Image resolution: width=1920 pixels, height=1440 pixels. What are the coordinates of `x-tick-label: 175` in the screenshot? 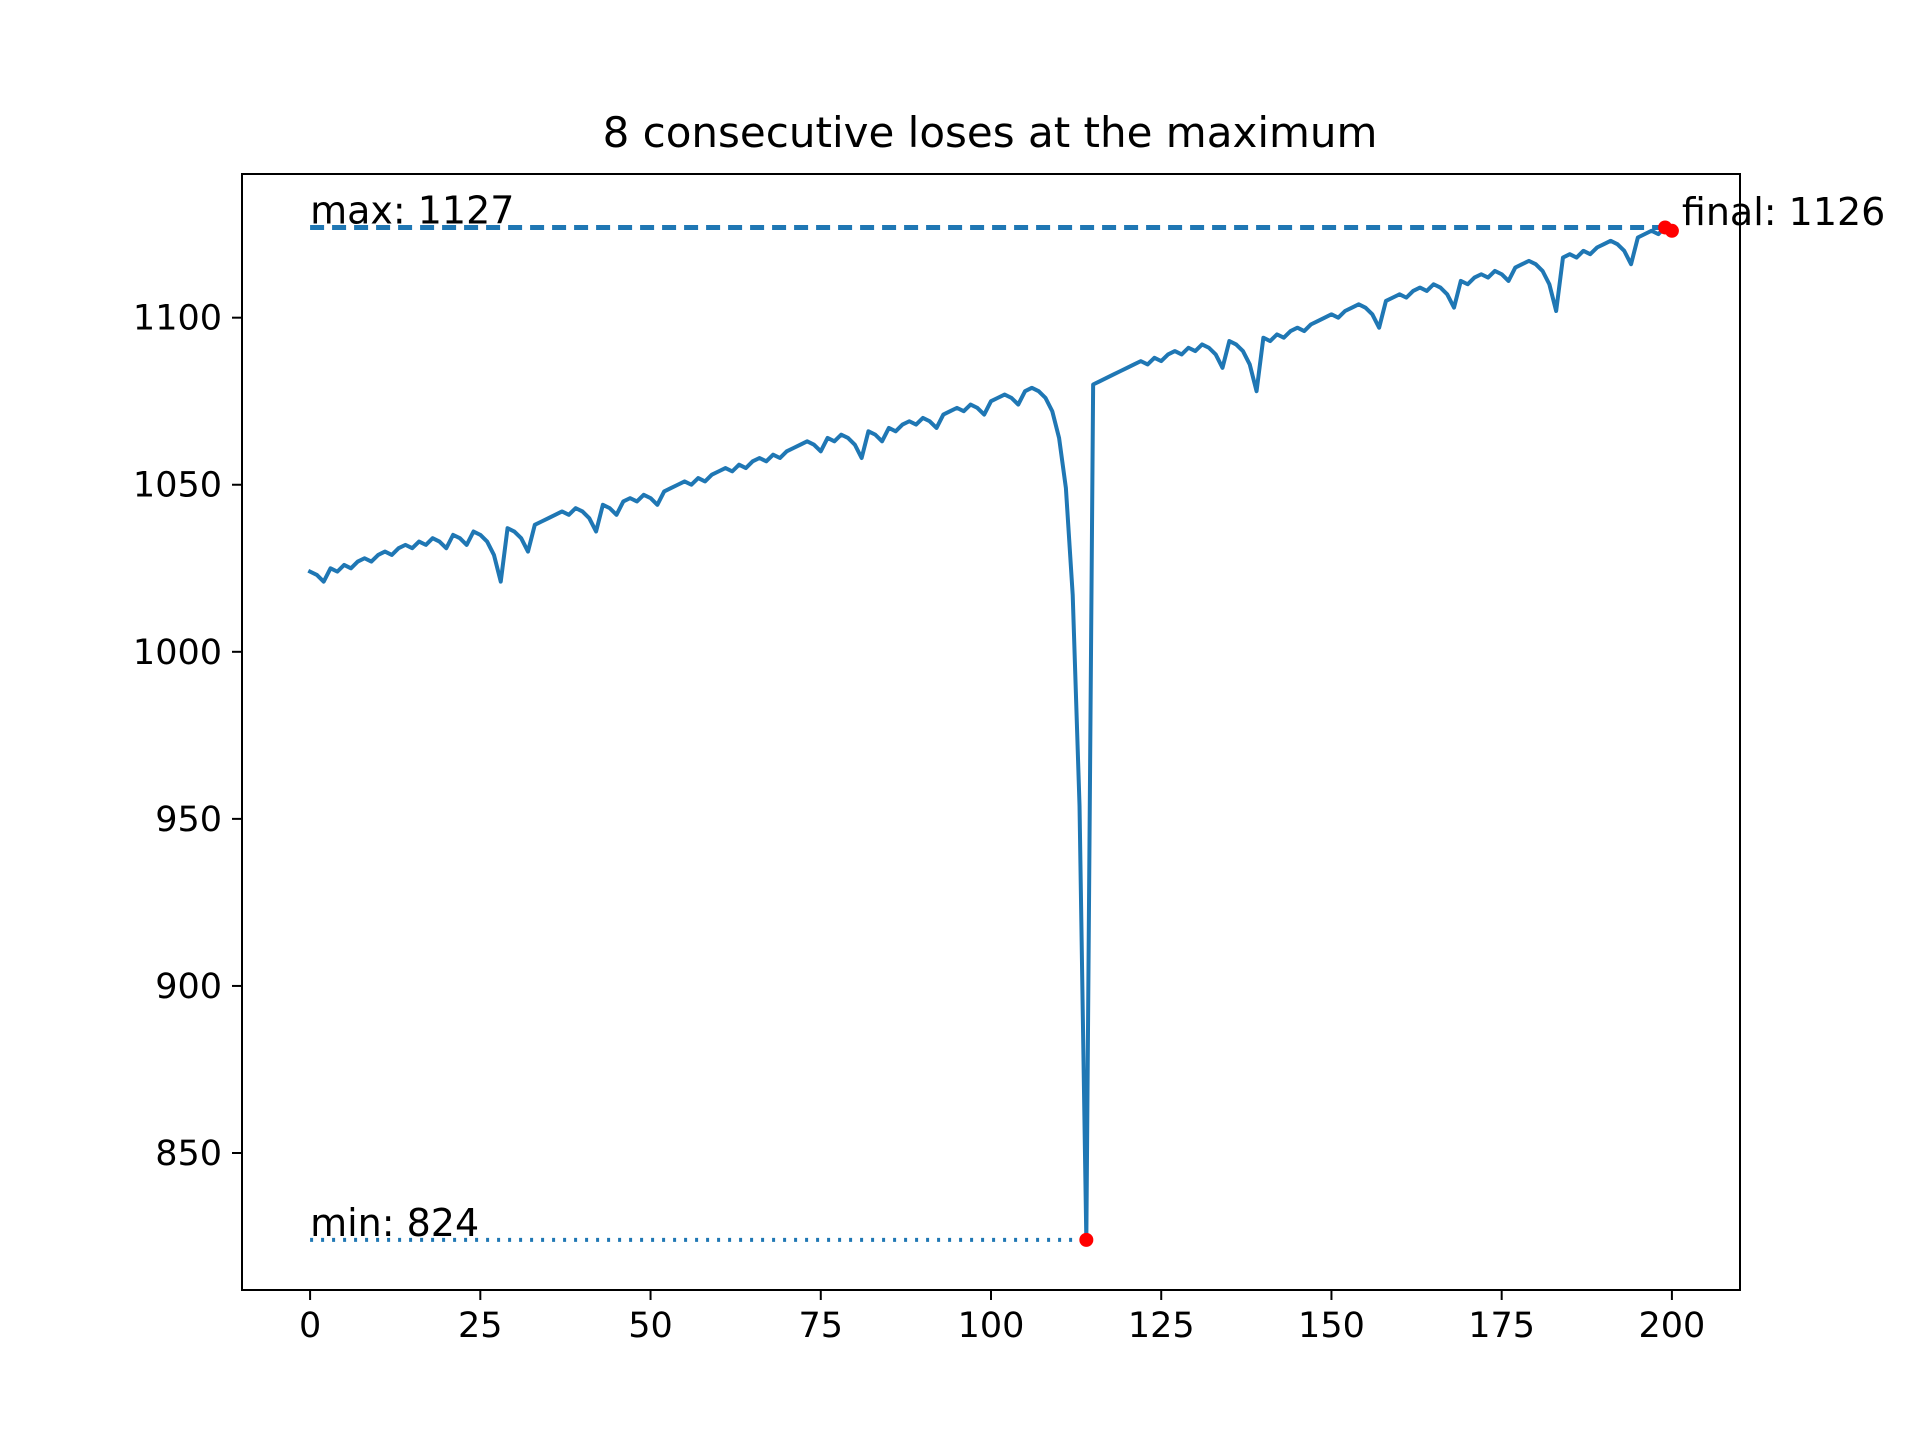 It's located at (1501, 1326).